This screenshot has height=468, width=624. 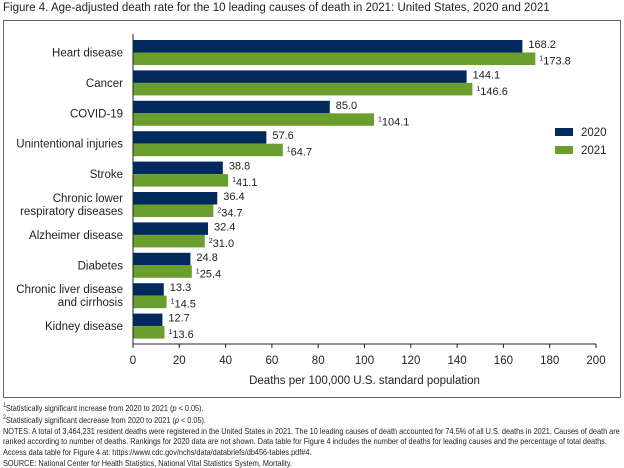 I want to click on x-tick-label: 200, so click(x=595, y=361).